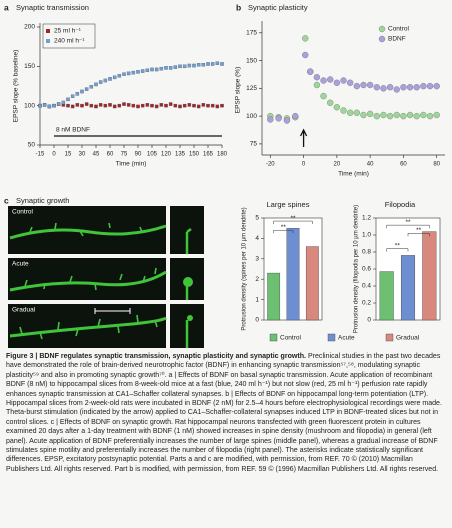 This screenshot has height=528, width=452. Describe the element at coordinates (304, 137) in the screenshot. I see `stimulus-arrow` at that location.